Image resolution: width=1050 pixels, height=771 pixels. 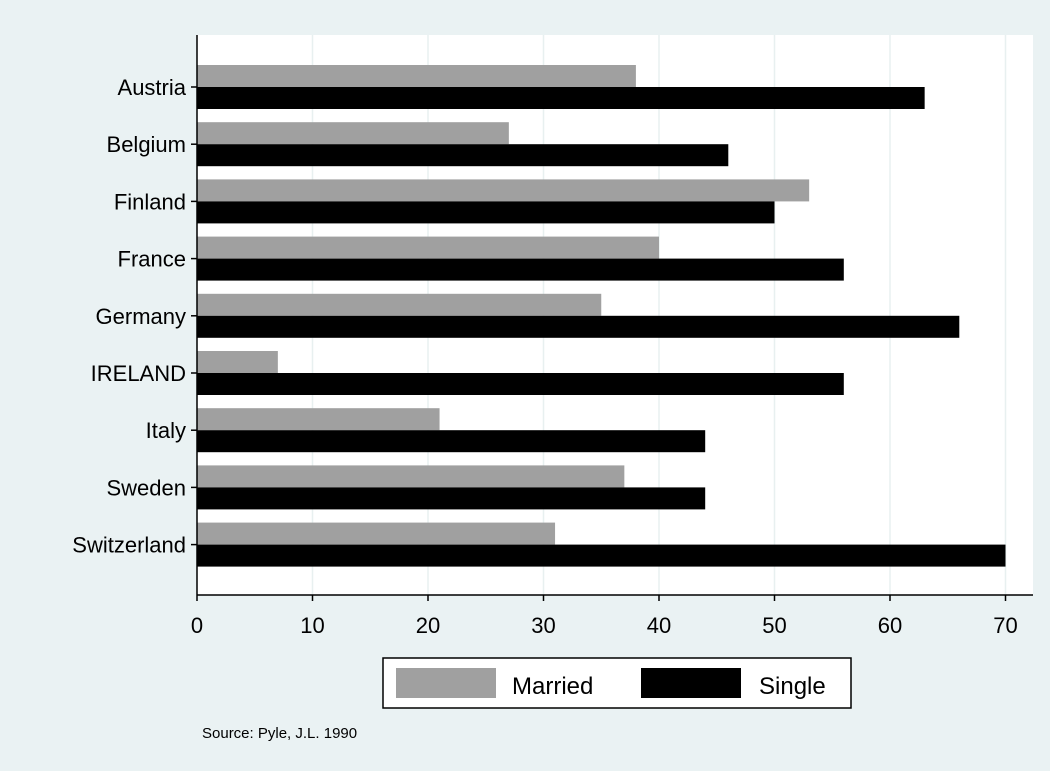 What do you see at coordinates (520, 269) in the screenshot?
I see `bar-single-france` at bounding box center [520, 269].